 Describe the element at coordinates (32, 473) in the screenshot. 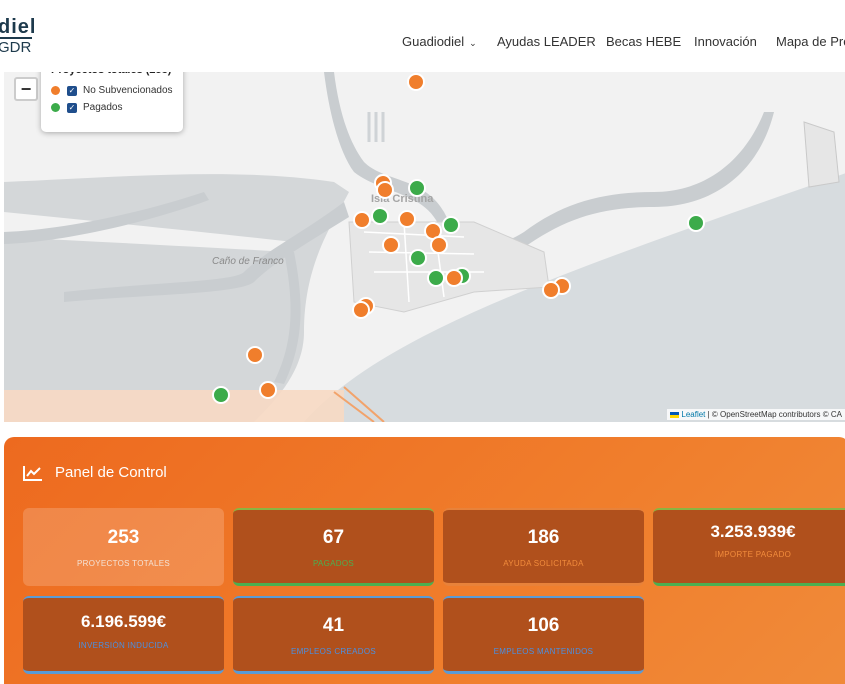

I see `chart-line-icon` at that location.